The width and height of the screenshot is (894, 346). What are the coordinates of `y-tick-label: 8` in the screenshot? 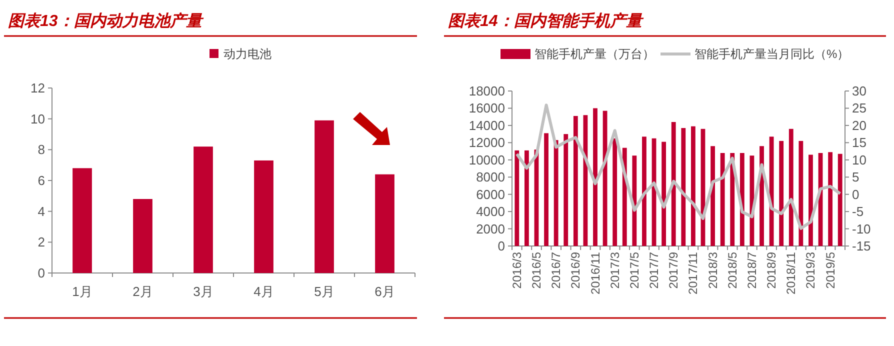 It's located at (41, 150).